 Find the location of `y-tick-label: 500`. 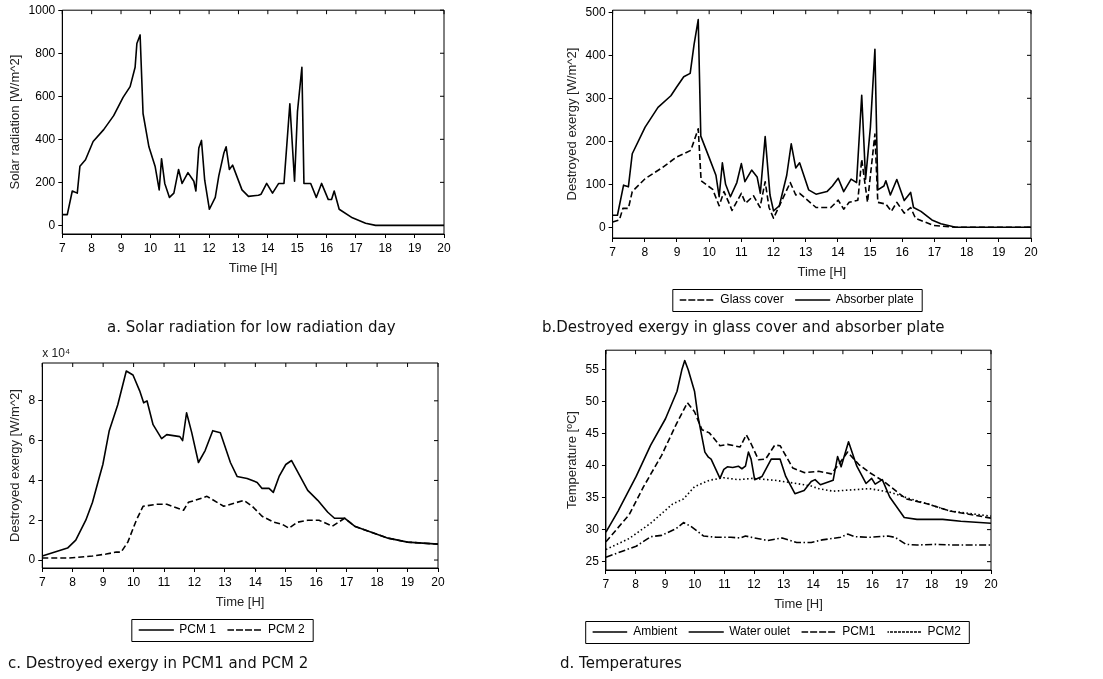

y-tick-label: 500 is located at coordinates (595, 11).